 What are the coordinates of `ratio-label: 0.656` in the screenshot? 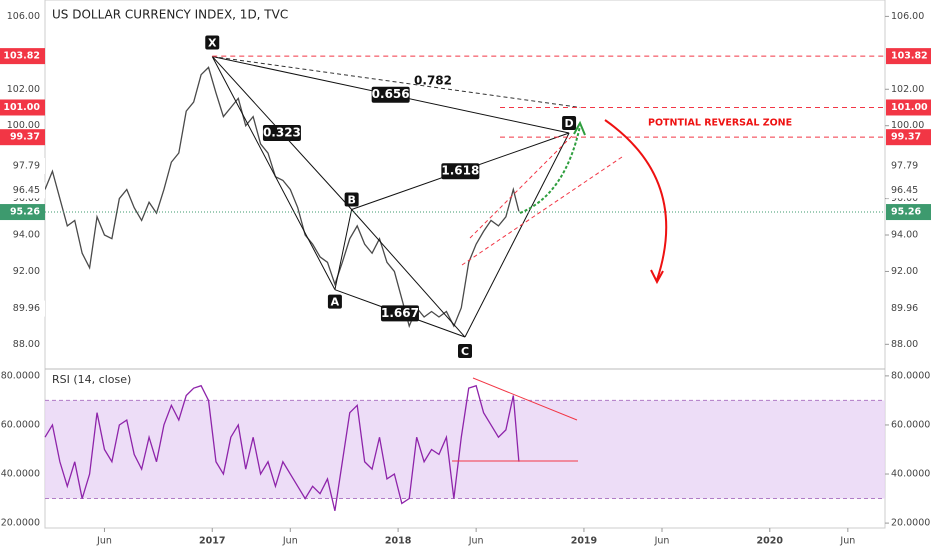 It's located at (391, 94).